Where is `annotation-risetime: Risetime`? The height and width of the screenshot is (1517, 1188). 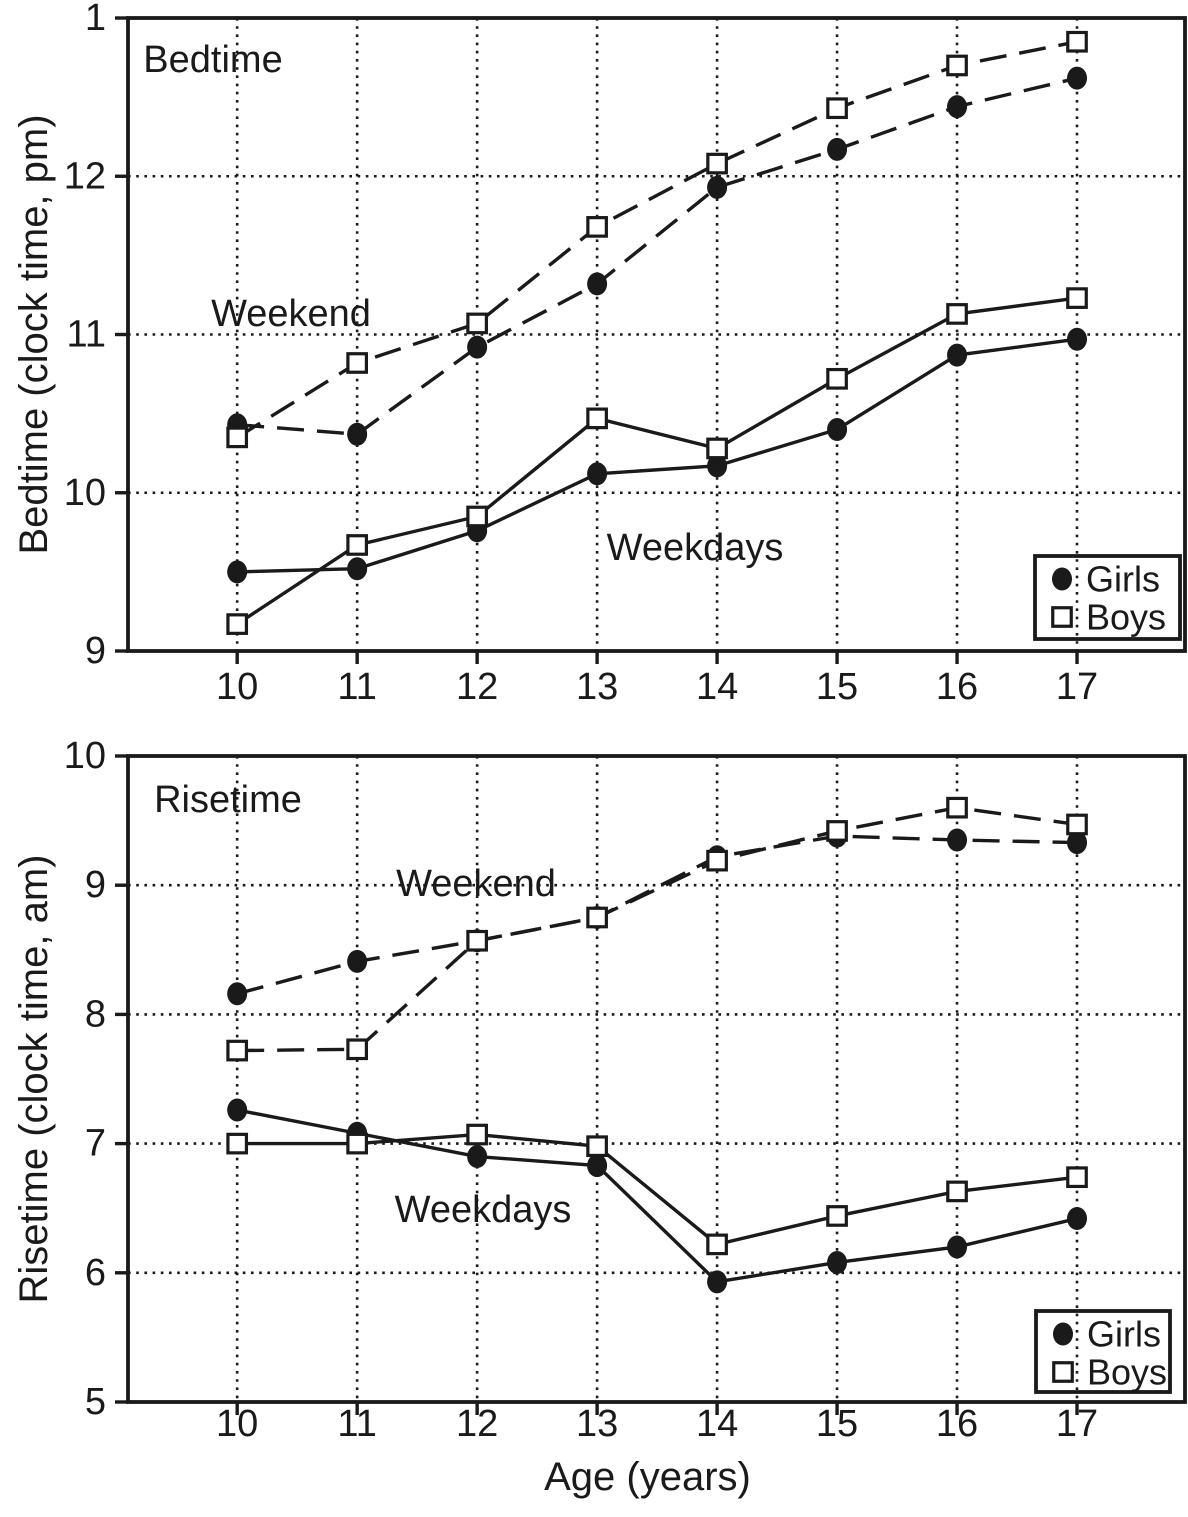 annotation-risetime: Risetime is located at coordinates (228, 800).